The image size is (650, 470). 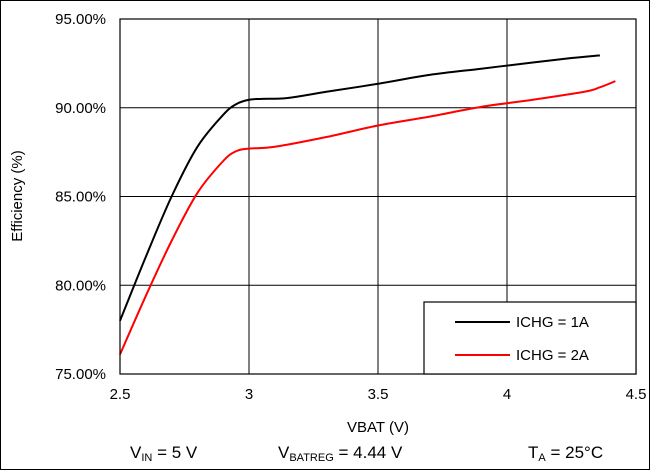 I want to click on x-tick-label: 3.5, so click(x=378, y=394).